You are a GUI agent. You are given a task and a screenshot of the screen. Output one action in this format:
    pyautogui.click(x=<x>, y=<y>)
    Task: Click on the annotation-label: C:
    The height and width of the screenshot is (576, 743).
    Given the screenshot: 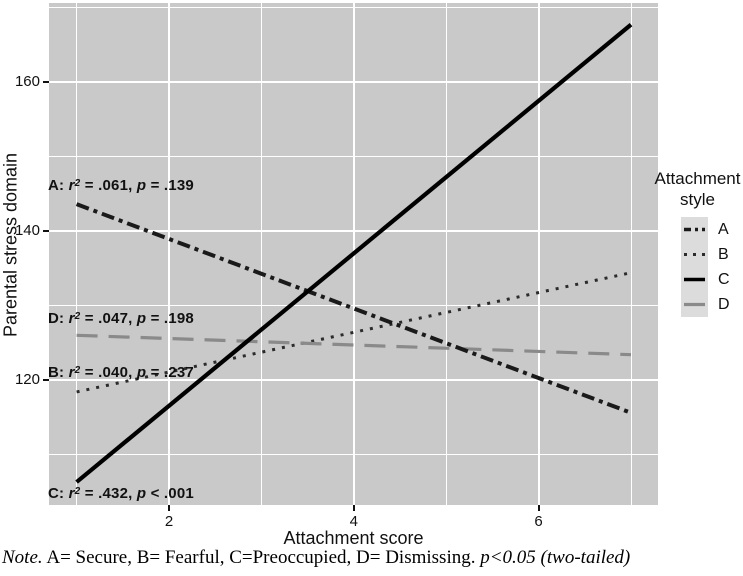 What is the action you would take?
    pyautogui.click(x=58, y=493)
    